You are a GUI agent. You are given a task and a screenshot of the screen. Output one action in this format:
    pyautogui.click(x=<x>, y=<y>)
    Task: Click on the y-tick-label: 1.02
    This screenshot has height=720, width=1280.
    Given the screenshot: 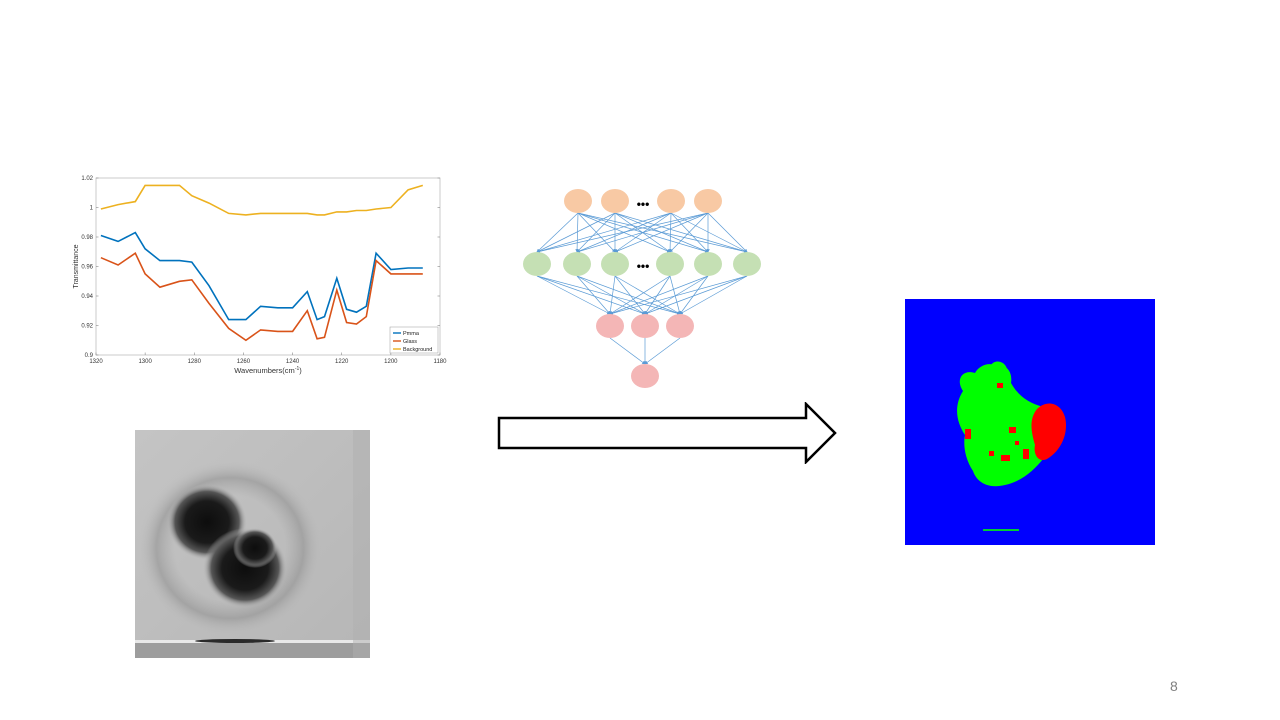 What is the action you would take?
    pyautogui.click(x=87, y=179)
    